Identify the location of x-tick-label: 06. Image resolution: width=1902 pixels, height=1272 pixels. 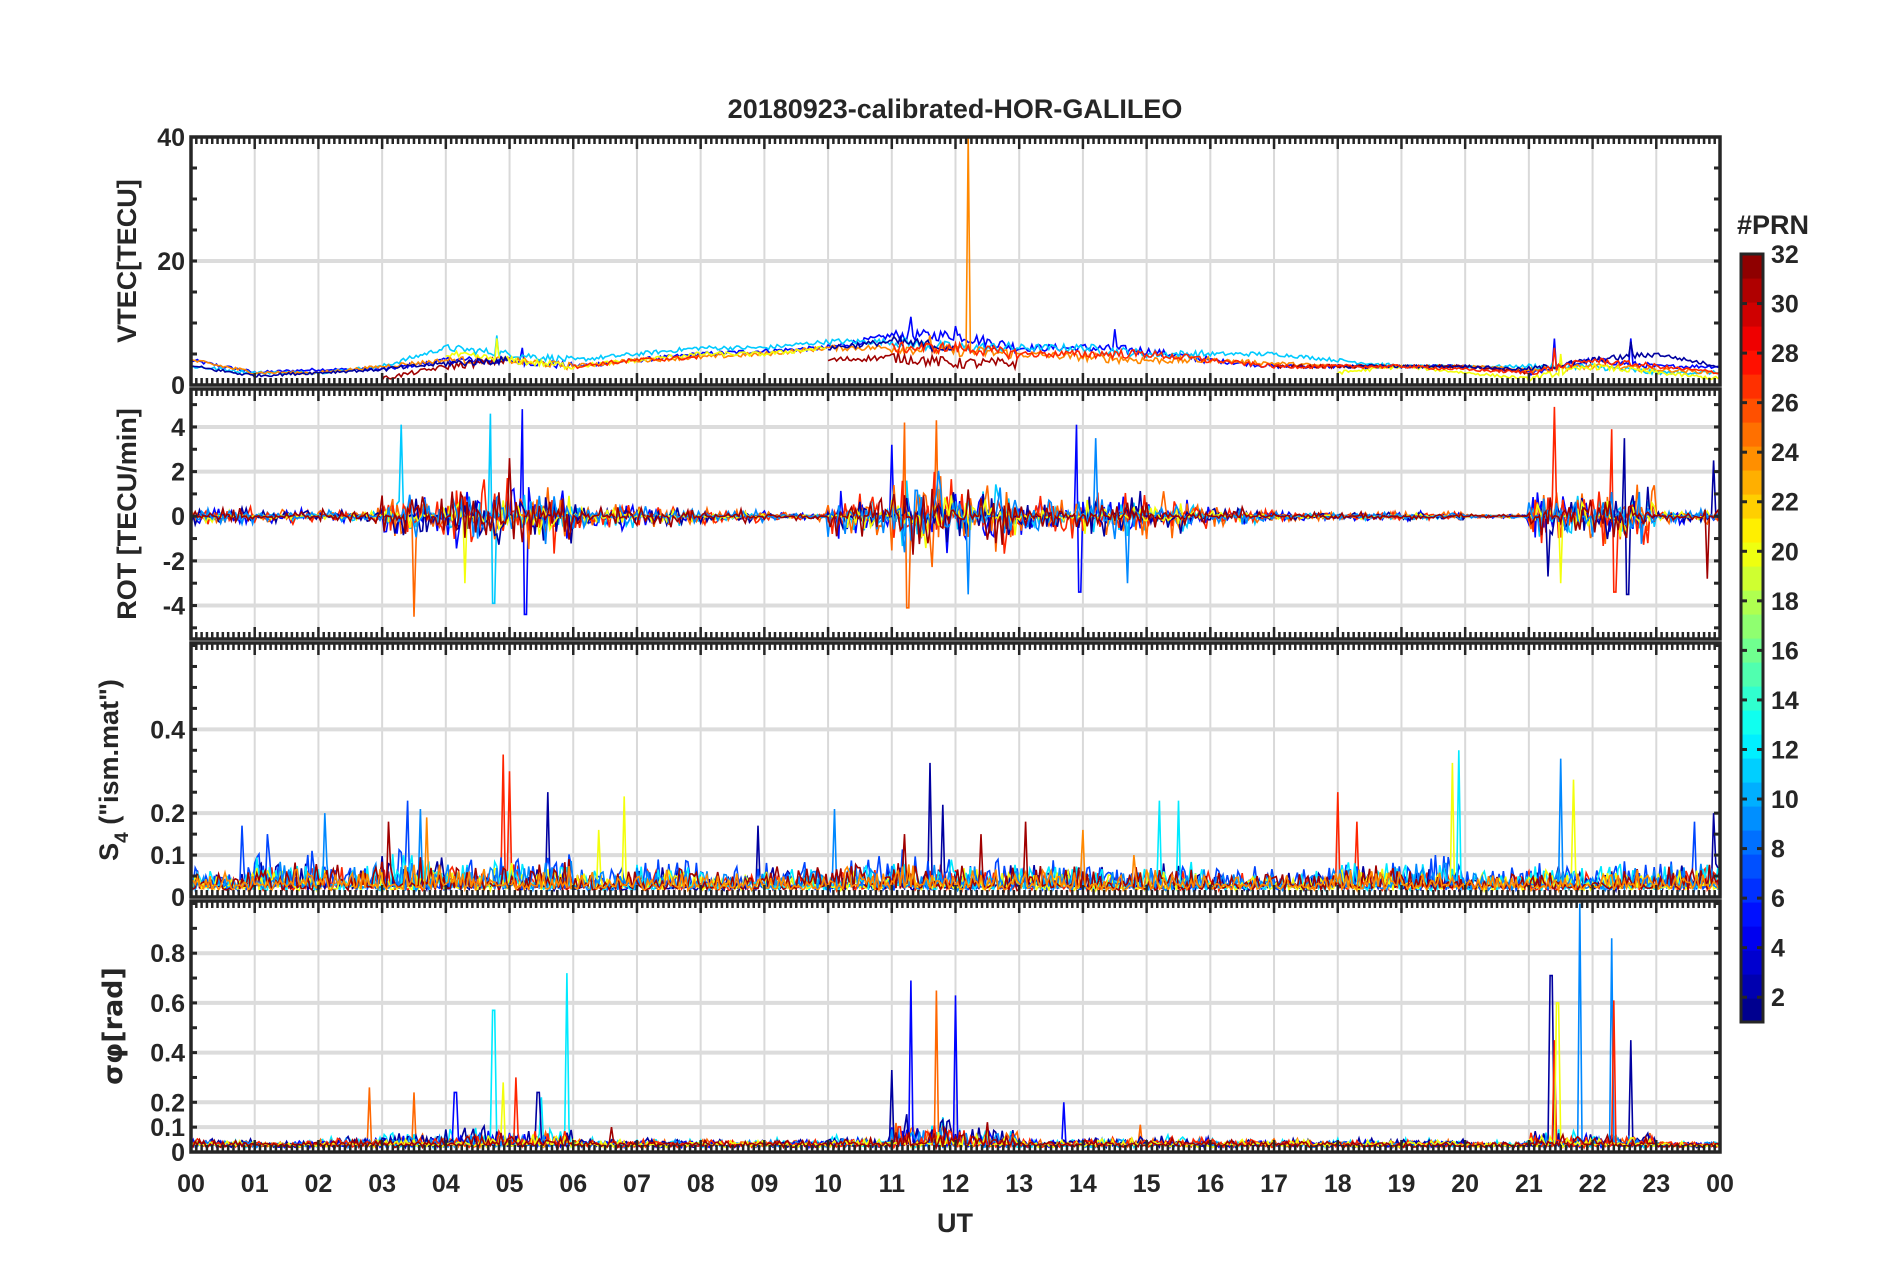
(573, 1184).